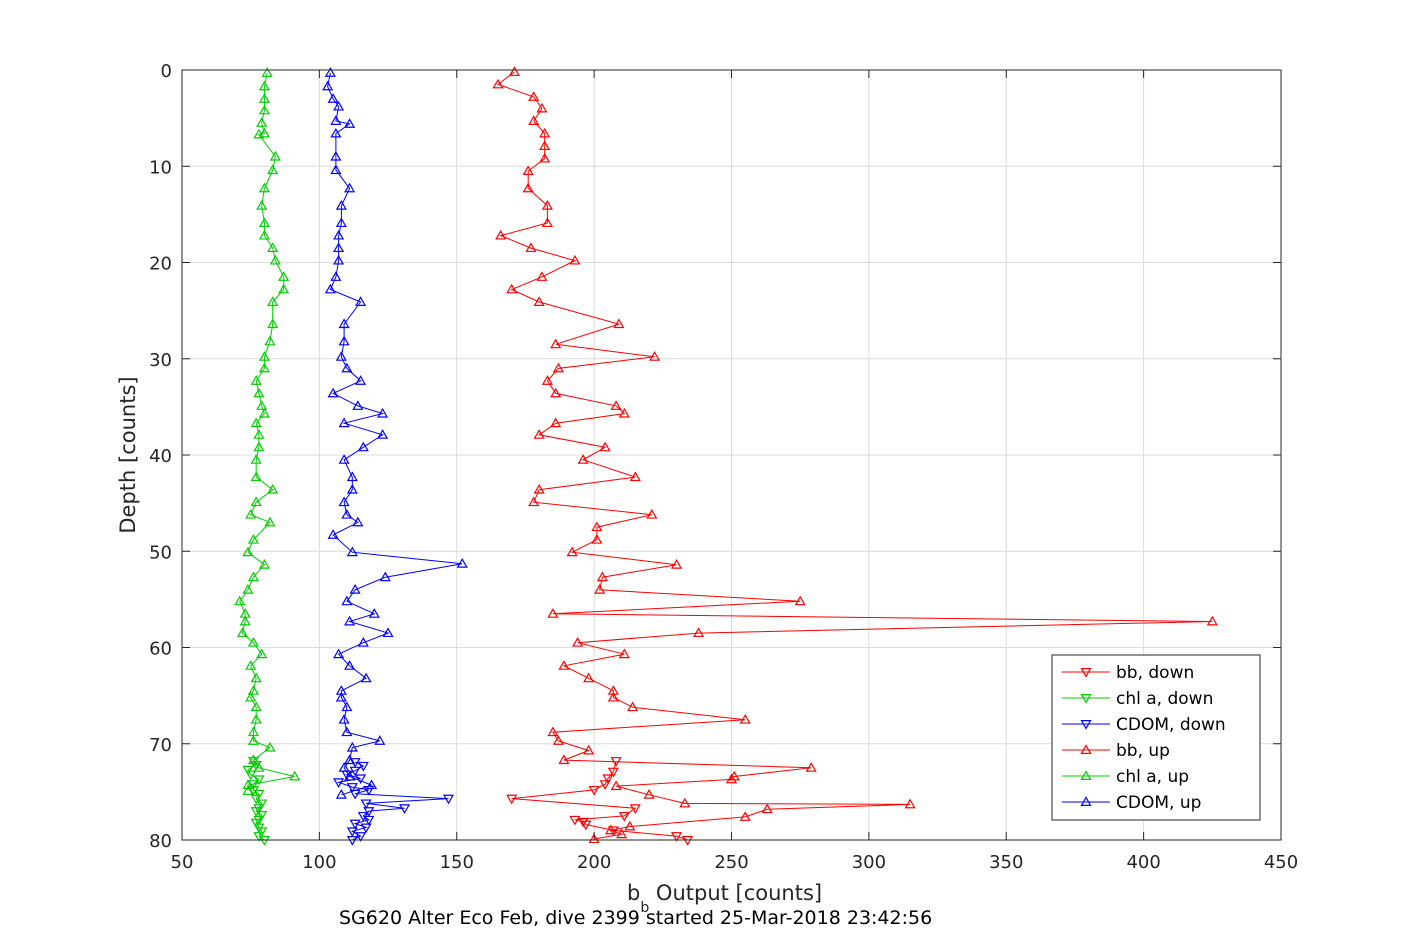  Describe the element at coordinates (160, 456) in the screenshot. I see `y-tick-label: 40` at that location.